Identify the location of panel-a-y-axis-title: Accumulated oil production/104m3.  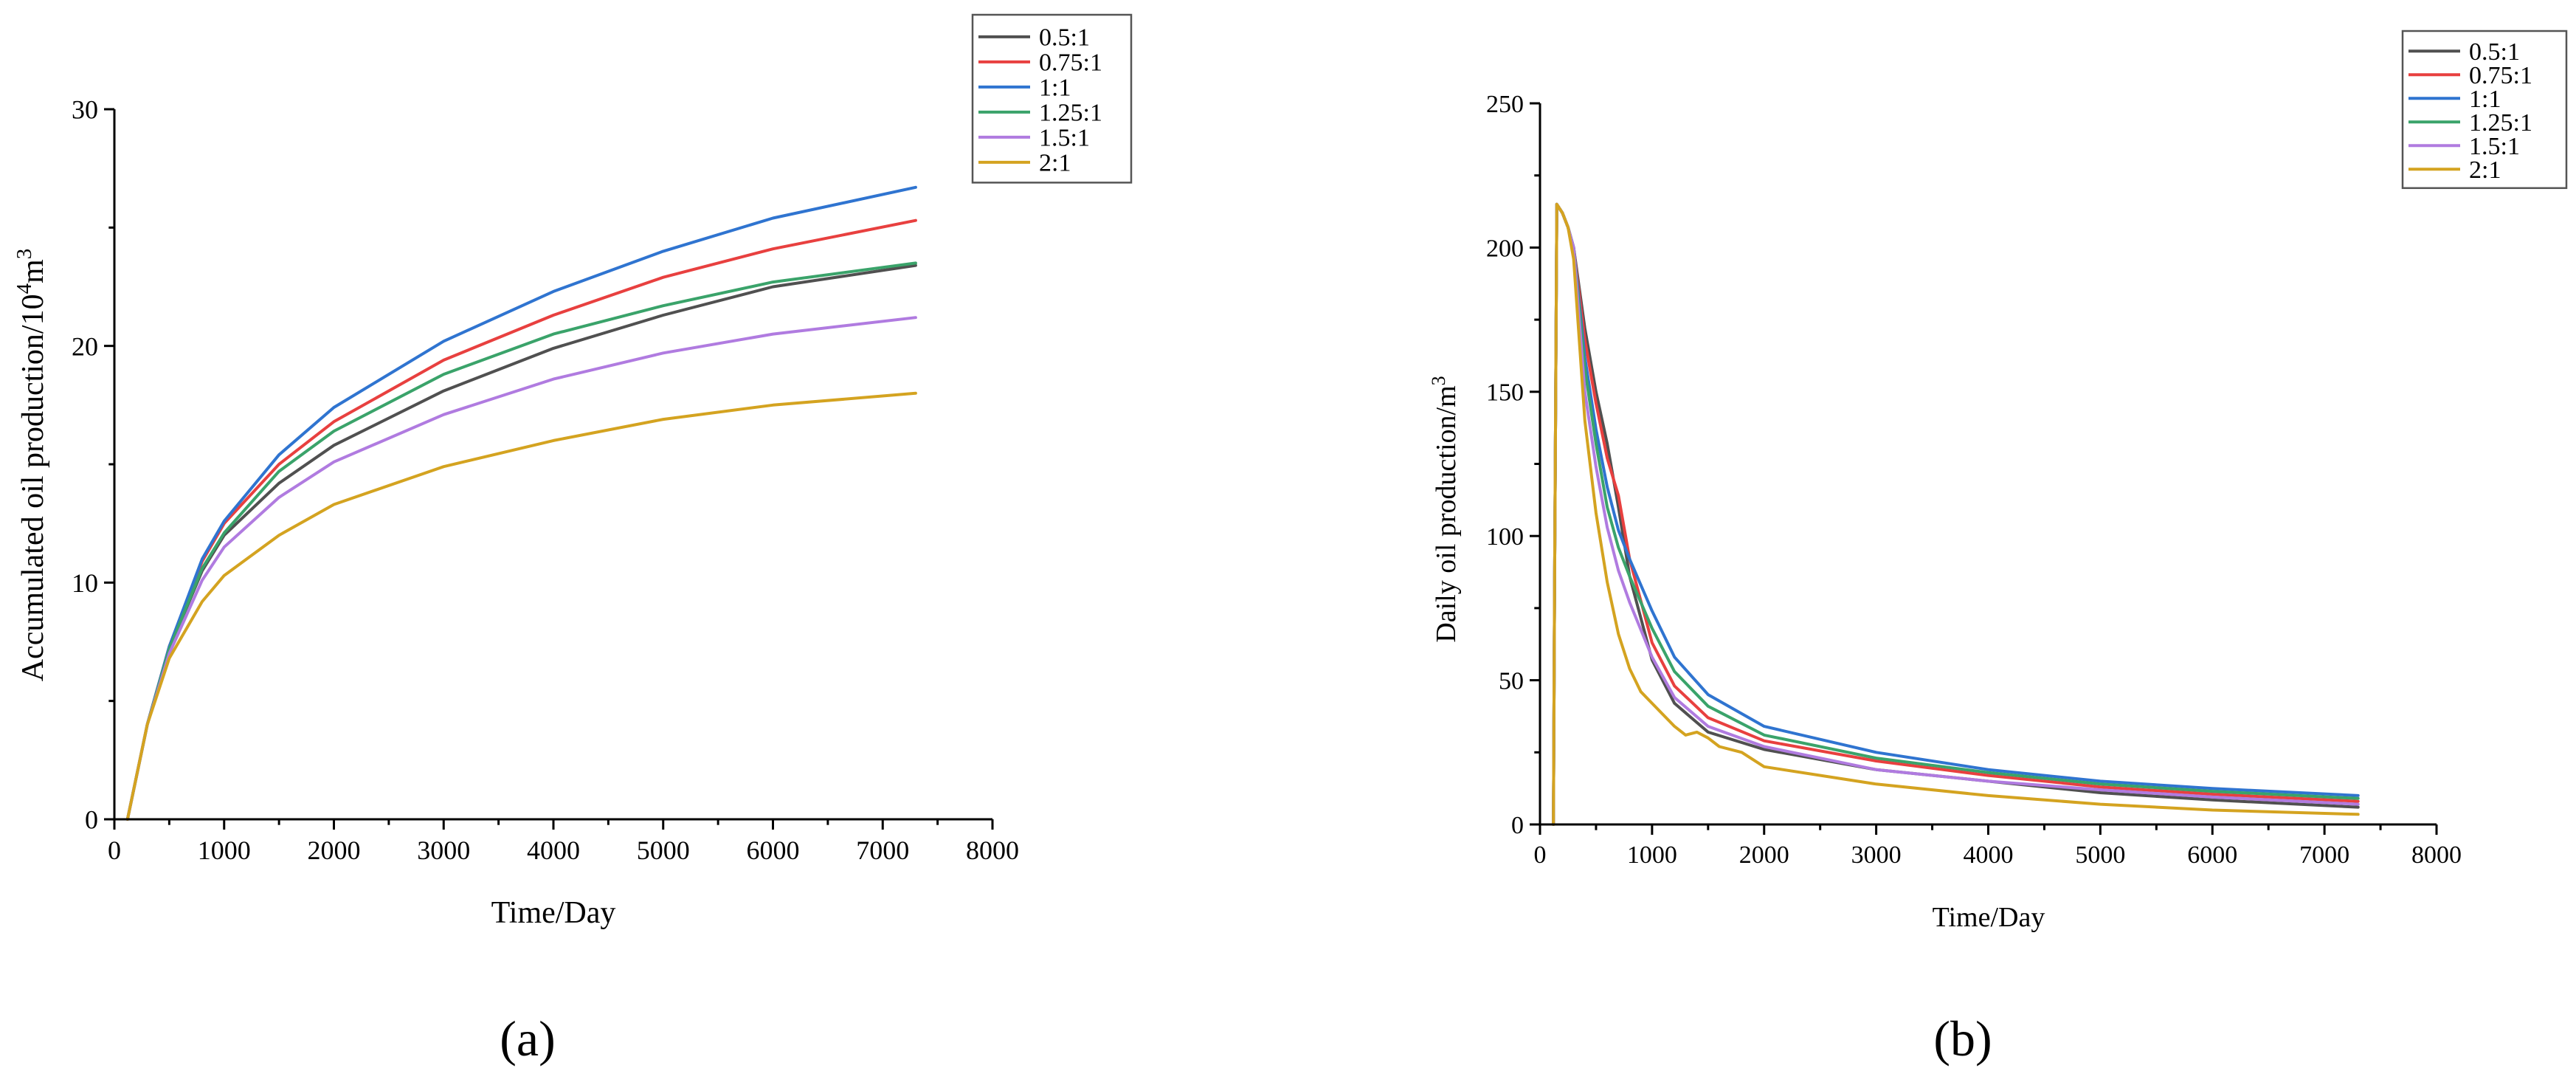
(31, 465).